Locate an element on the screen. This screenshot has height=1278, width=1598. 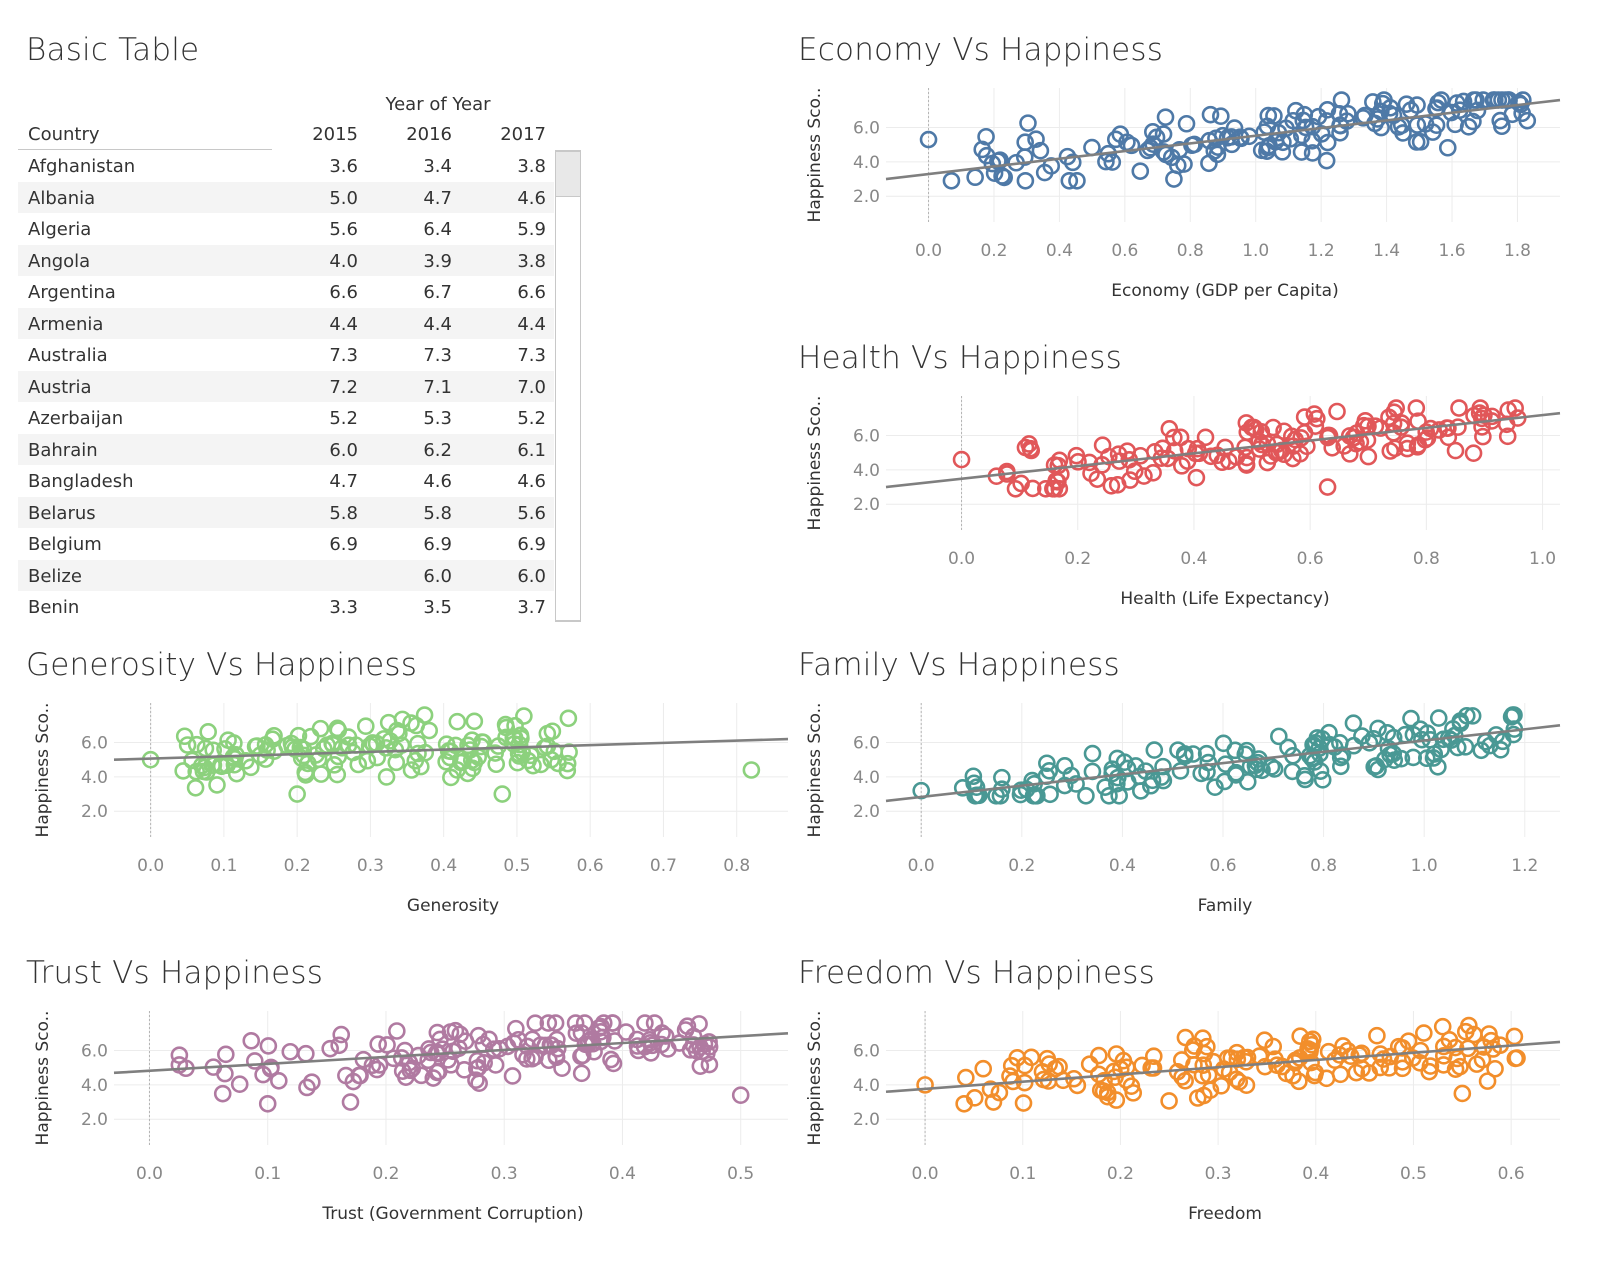
table-row: Australia 7.3 7.3 7.3 is located at coordinates (286, 355).